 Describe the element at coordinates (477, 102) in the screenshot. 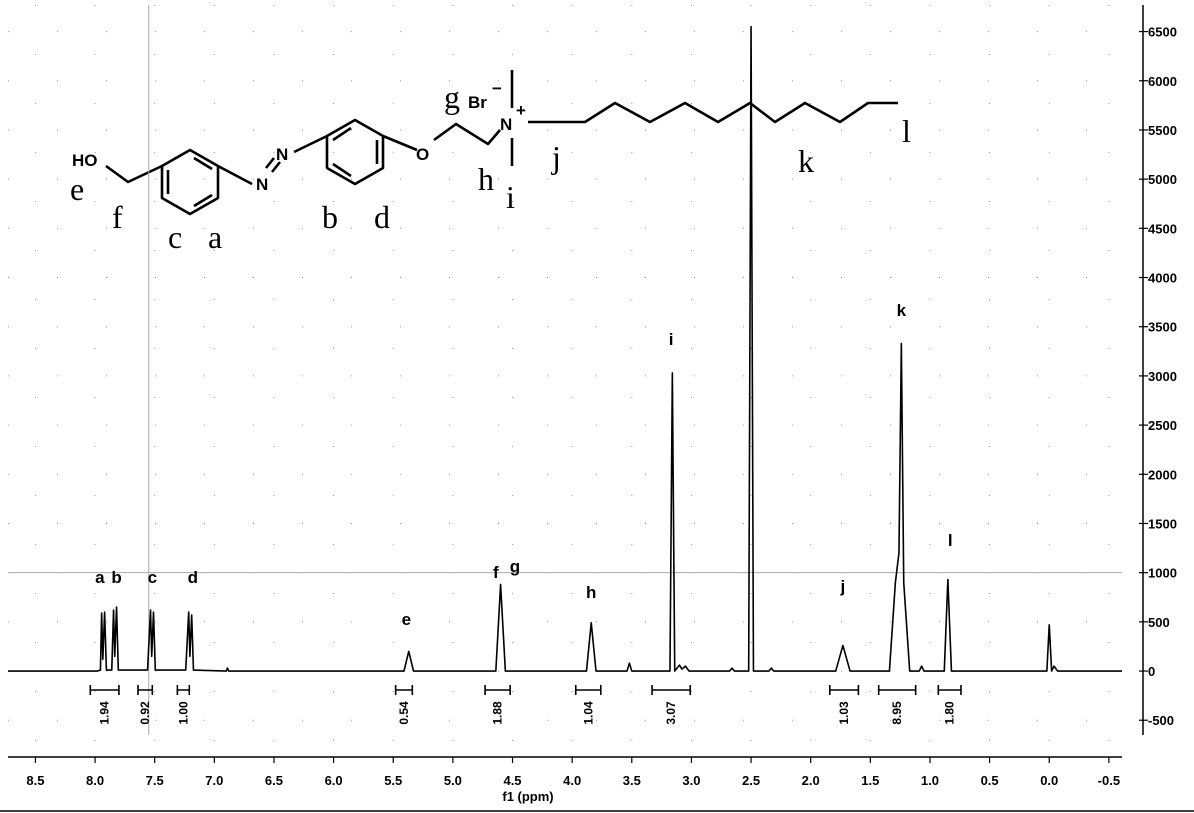

I see `atom: Br` at that location.